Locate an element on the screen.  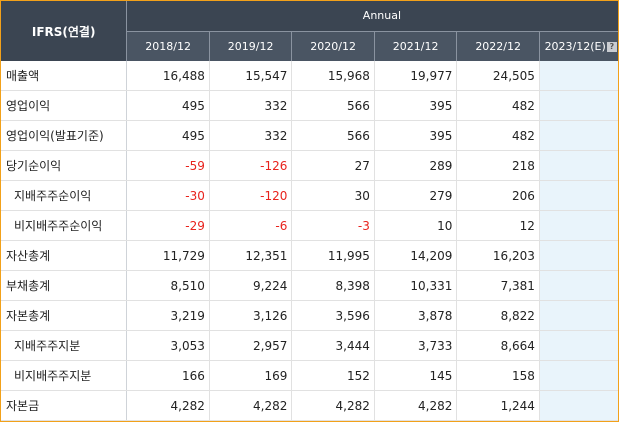
value-cell: 14,209 is located at coordinates (416, 255).